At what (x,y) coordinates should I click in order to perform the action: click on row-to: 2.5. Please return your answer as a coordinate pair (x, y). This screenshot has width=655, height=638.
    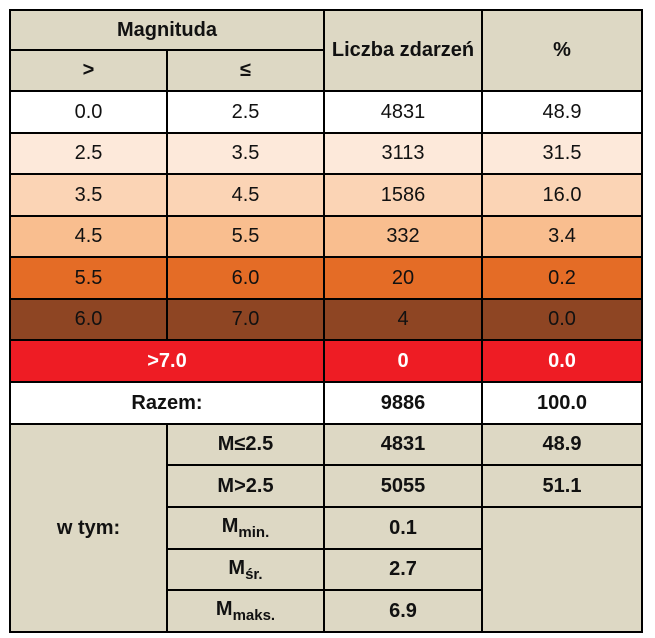
    Looking at the image, I should click on (245, 112).